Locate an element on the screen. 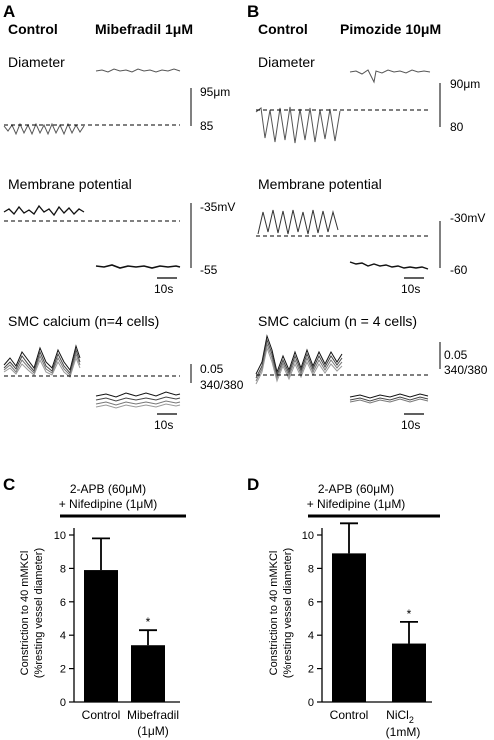 The height and width of the screenshot is (740, 494). panel-d-category-nicl2: NiCl2 is located at coordinates (400, 716).